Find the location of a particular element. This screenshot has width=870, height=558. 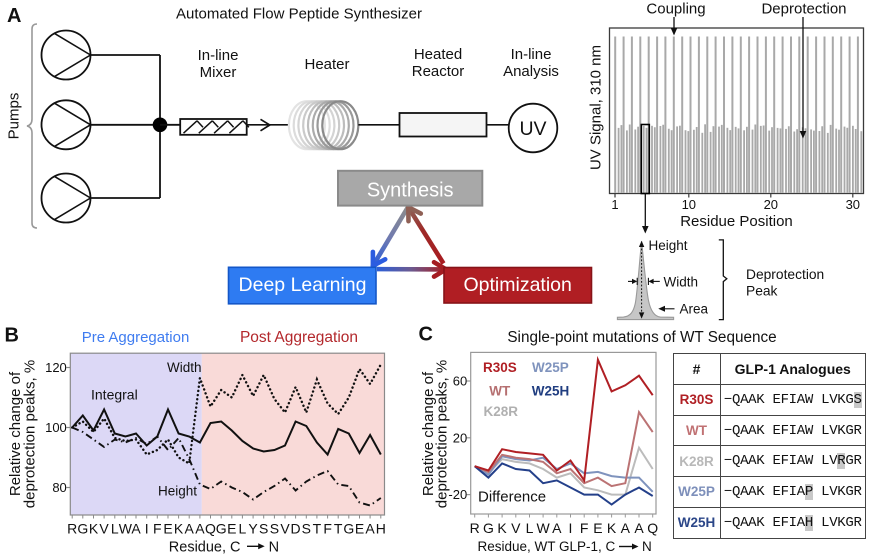

svg-text: -20 is located at coordinates (457, 494).